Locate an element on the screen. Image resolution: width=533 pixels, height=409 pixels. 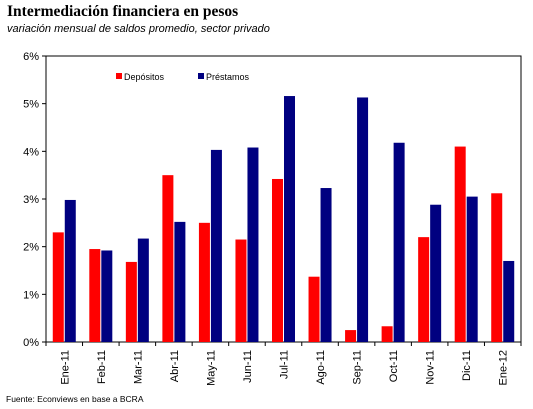
y-tick-label: 2% is located at coordinates (31, 248).